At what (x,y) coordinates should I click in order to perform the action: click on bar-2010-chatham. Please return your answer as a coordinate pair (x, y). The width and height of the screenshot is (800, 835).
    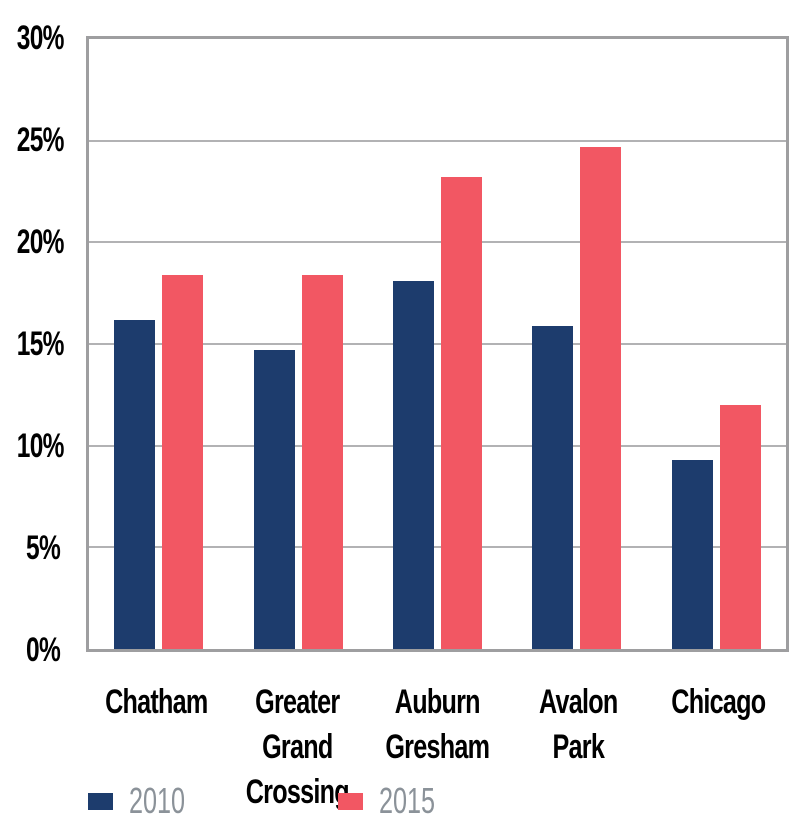
    Looking at the image, I should click on (135, 484).